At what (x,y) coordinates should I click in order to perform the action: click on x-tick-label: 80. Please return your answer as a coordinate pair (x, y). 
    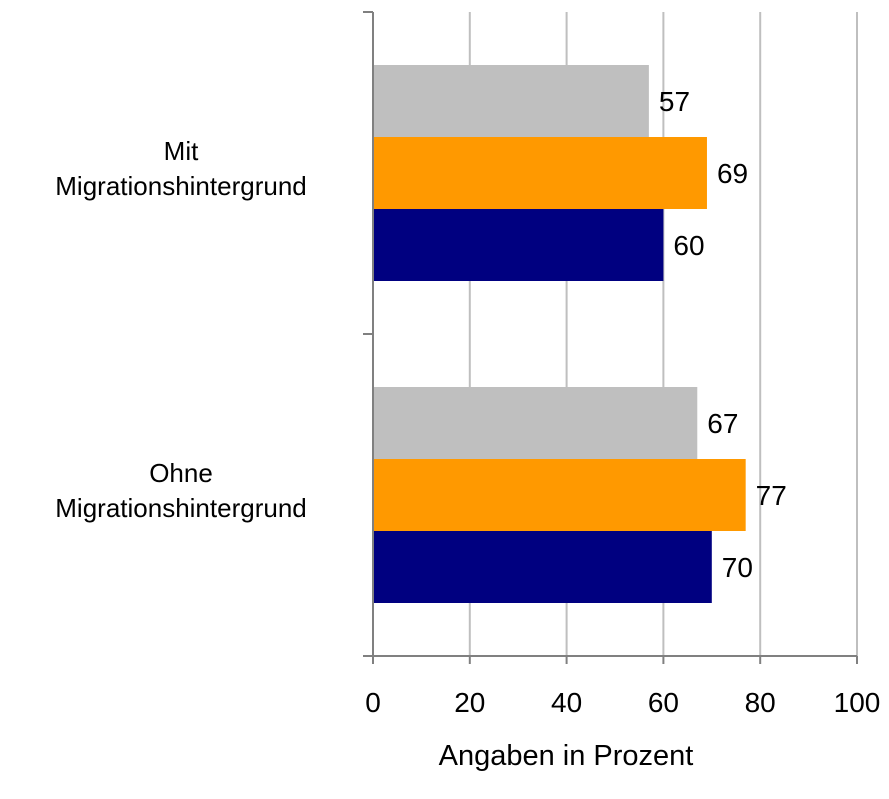
    Looking at the image, I should click on (760, 702).